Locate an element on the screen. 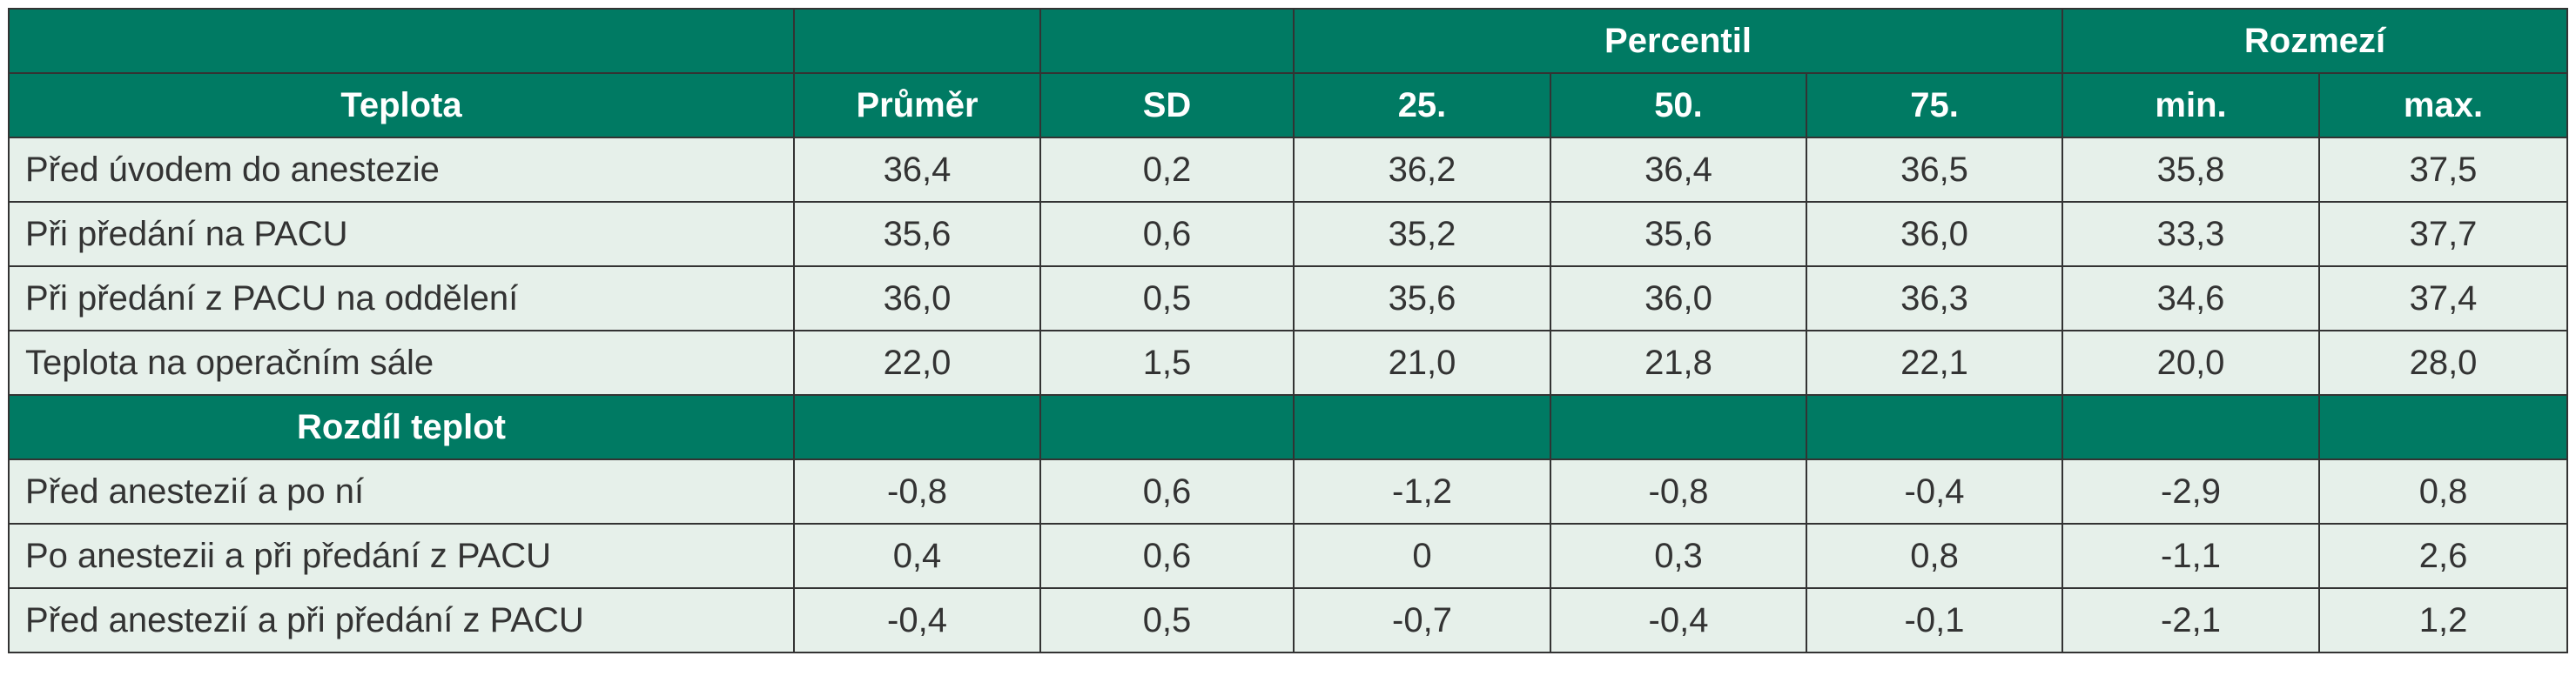 The image size is (2576, 696). value-cell: 2,6 is located at coordinates (2443, 556).